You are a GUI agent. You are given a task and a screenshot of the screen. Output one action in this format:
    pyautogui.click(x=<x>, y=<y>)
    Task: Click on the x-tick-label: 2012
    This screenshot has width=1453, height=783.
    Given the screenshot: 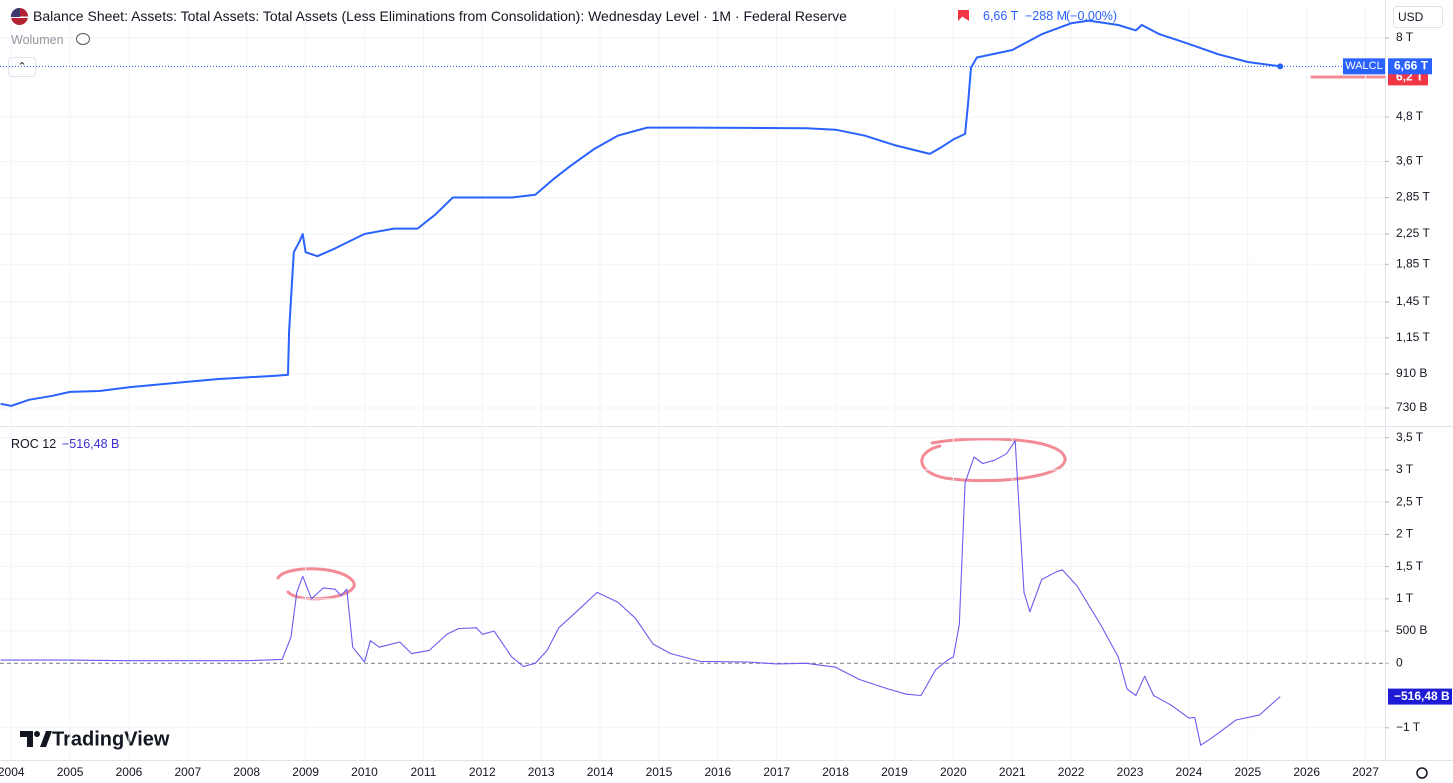 What is the action you would take?
    pyautogui.click(x=482, y=772)
    